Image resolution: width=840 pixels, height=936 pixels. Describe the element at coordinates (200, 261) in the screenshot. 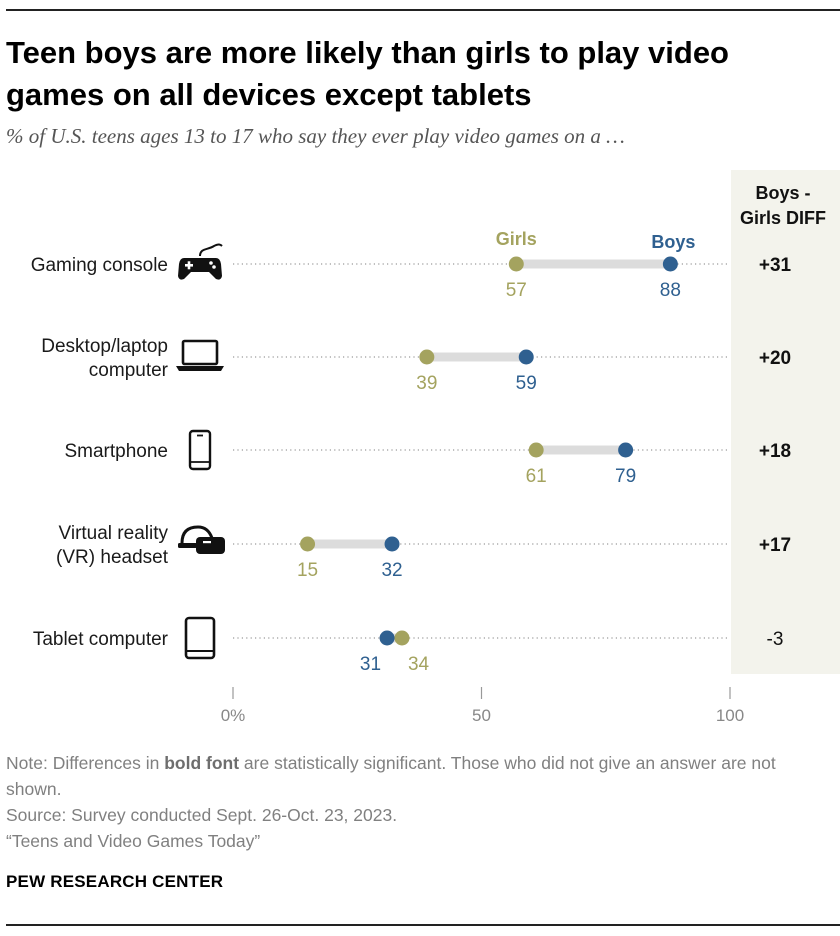

I see `gamepad-icon` at that location.